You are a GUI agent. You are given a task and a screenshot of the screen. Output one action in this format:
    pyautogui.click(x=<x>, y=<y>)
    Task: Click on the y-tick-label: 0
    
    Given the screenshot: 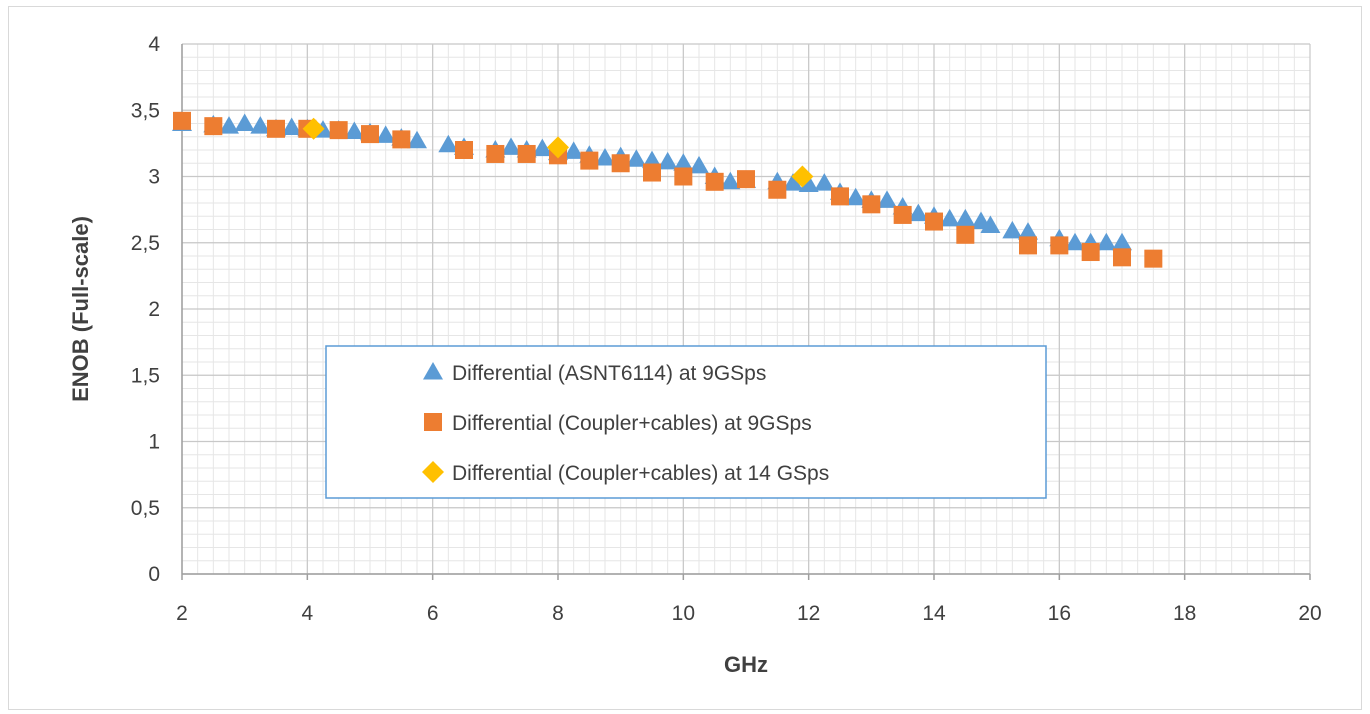 What is the action you would take?
    pyautogui.click(x=154, y=574)
    